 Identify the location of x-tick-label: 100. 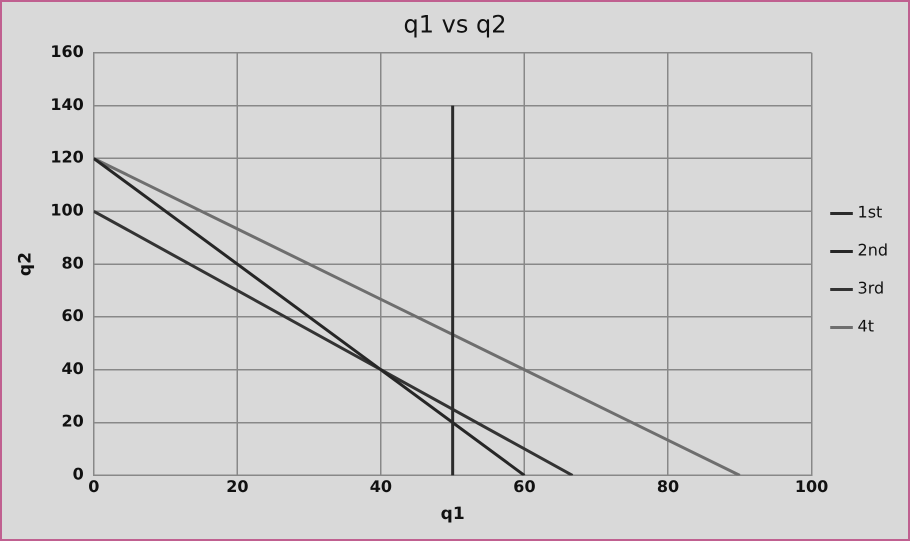
(811, 486).